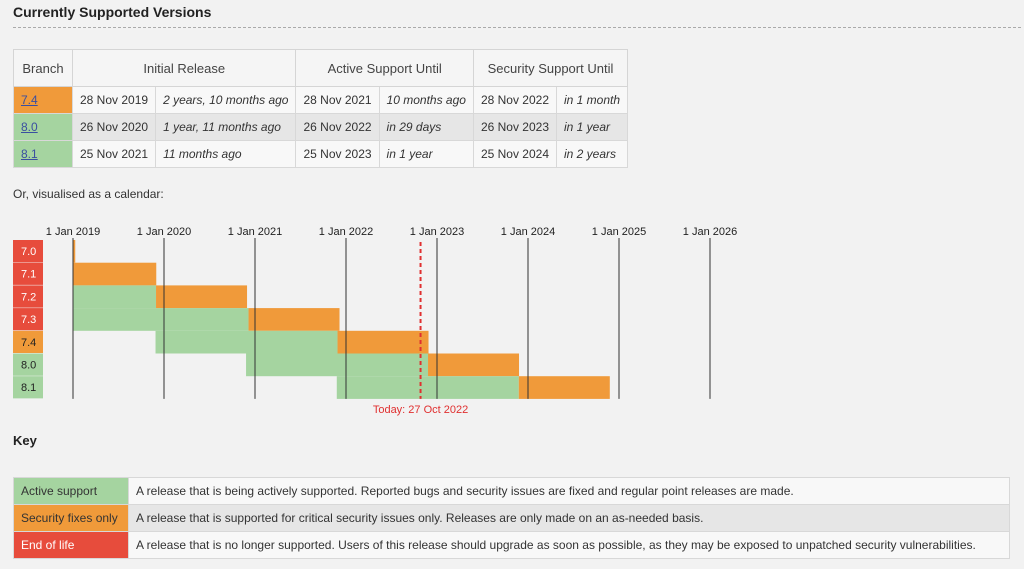 The height and width of the screenshot is (569, 1024). Describe the element at coordinates (515, 127) in the screenshot. I see `security-date: 26 Nov 2023` at that location.